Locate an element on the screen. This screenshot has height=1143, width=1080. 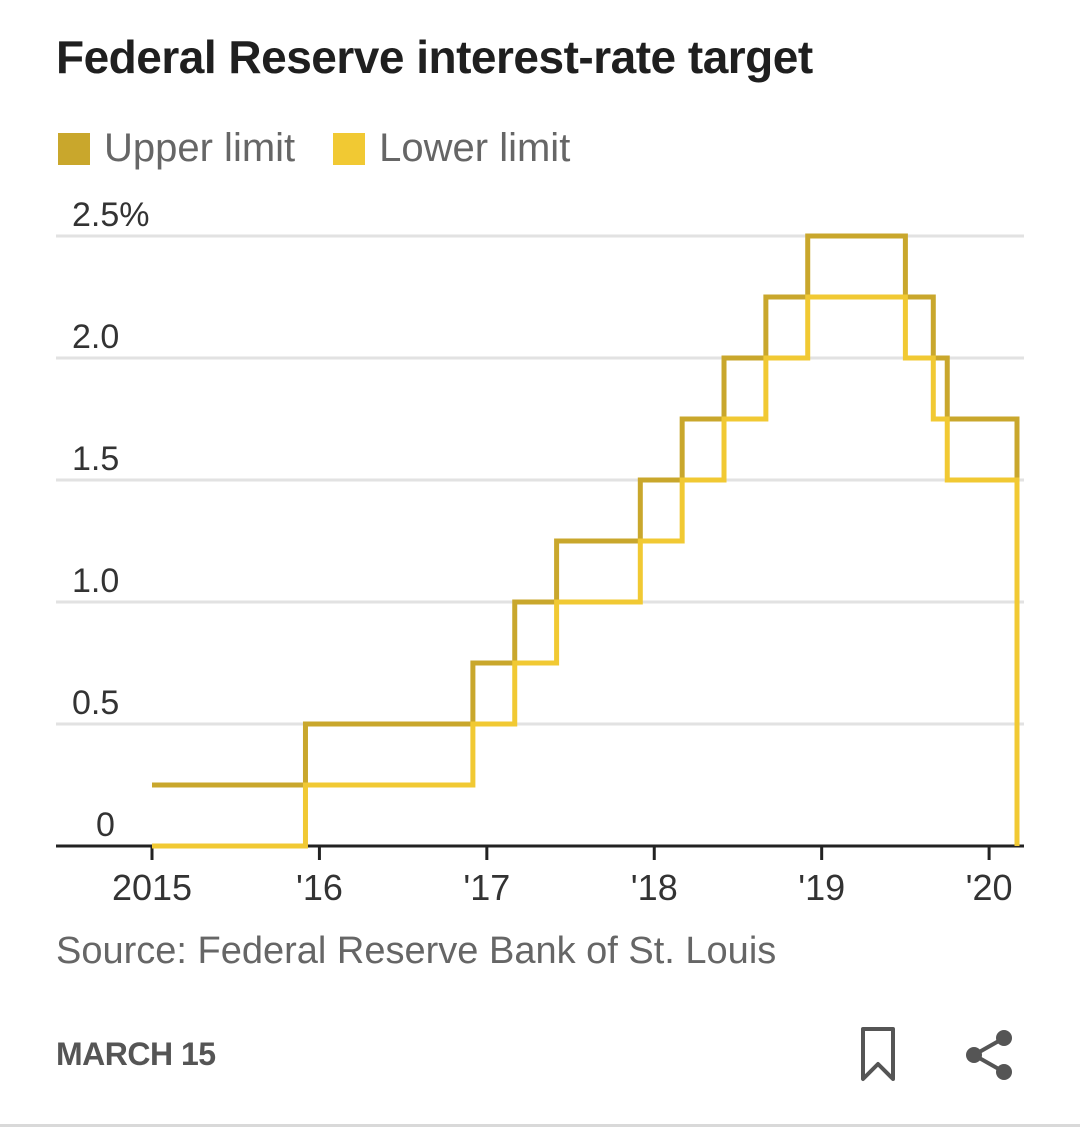
legend-item-upper: Upper limit is located at coordinates (176, 148).